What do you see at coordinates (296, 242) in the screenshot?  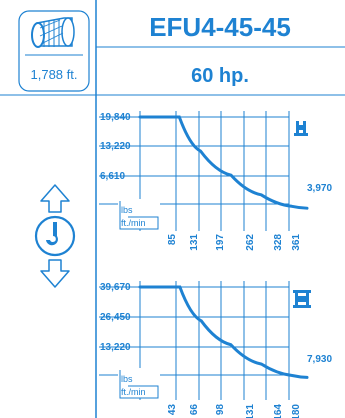 I see `x-tick-label: 361` at bounding box center [296, 242].